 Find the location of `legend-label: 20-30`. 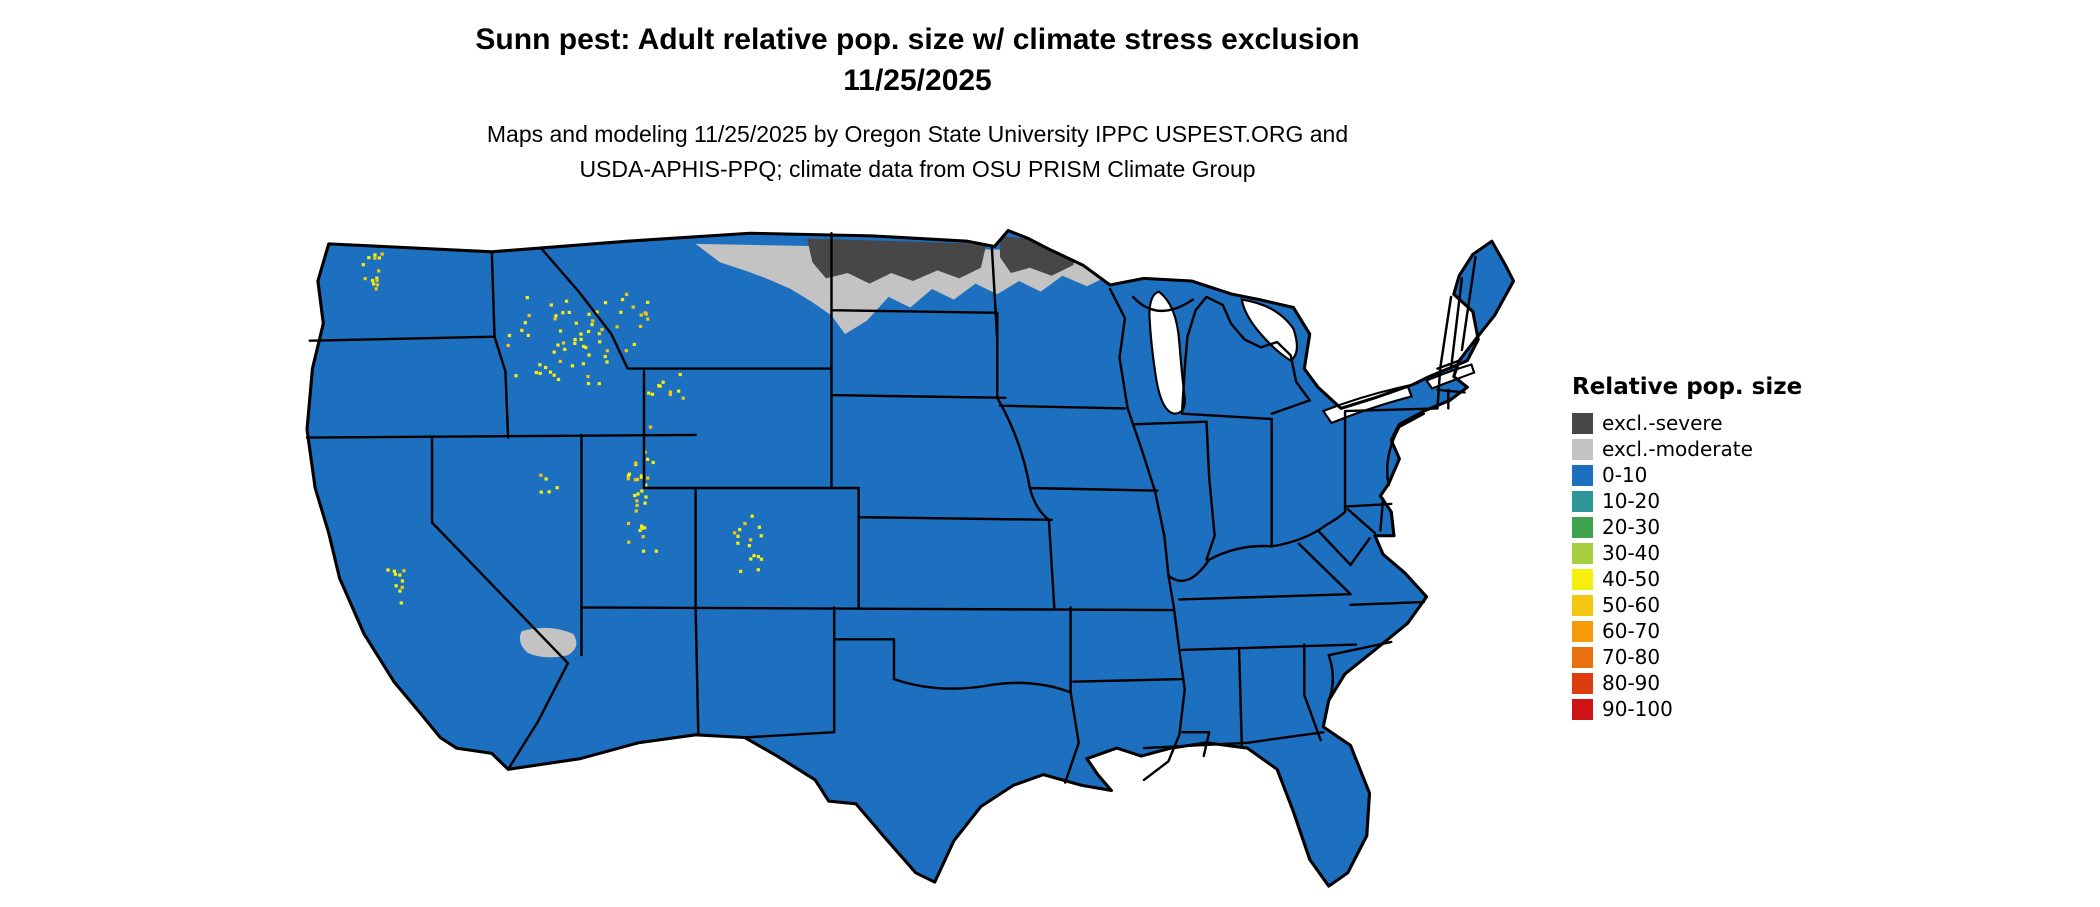

legend-label: 20-30 is located at coordinates (1631, 527).